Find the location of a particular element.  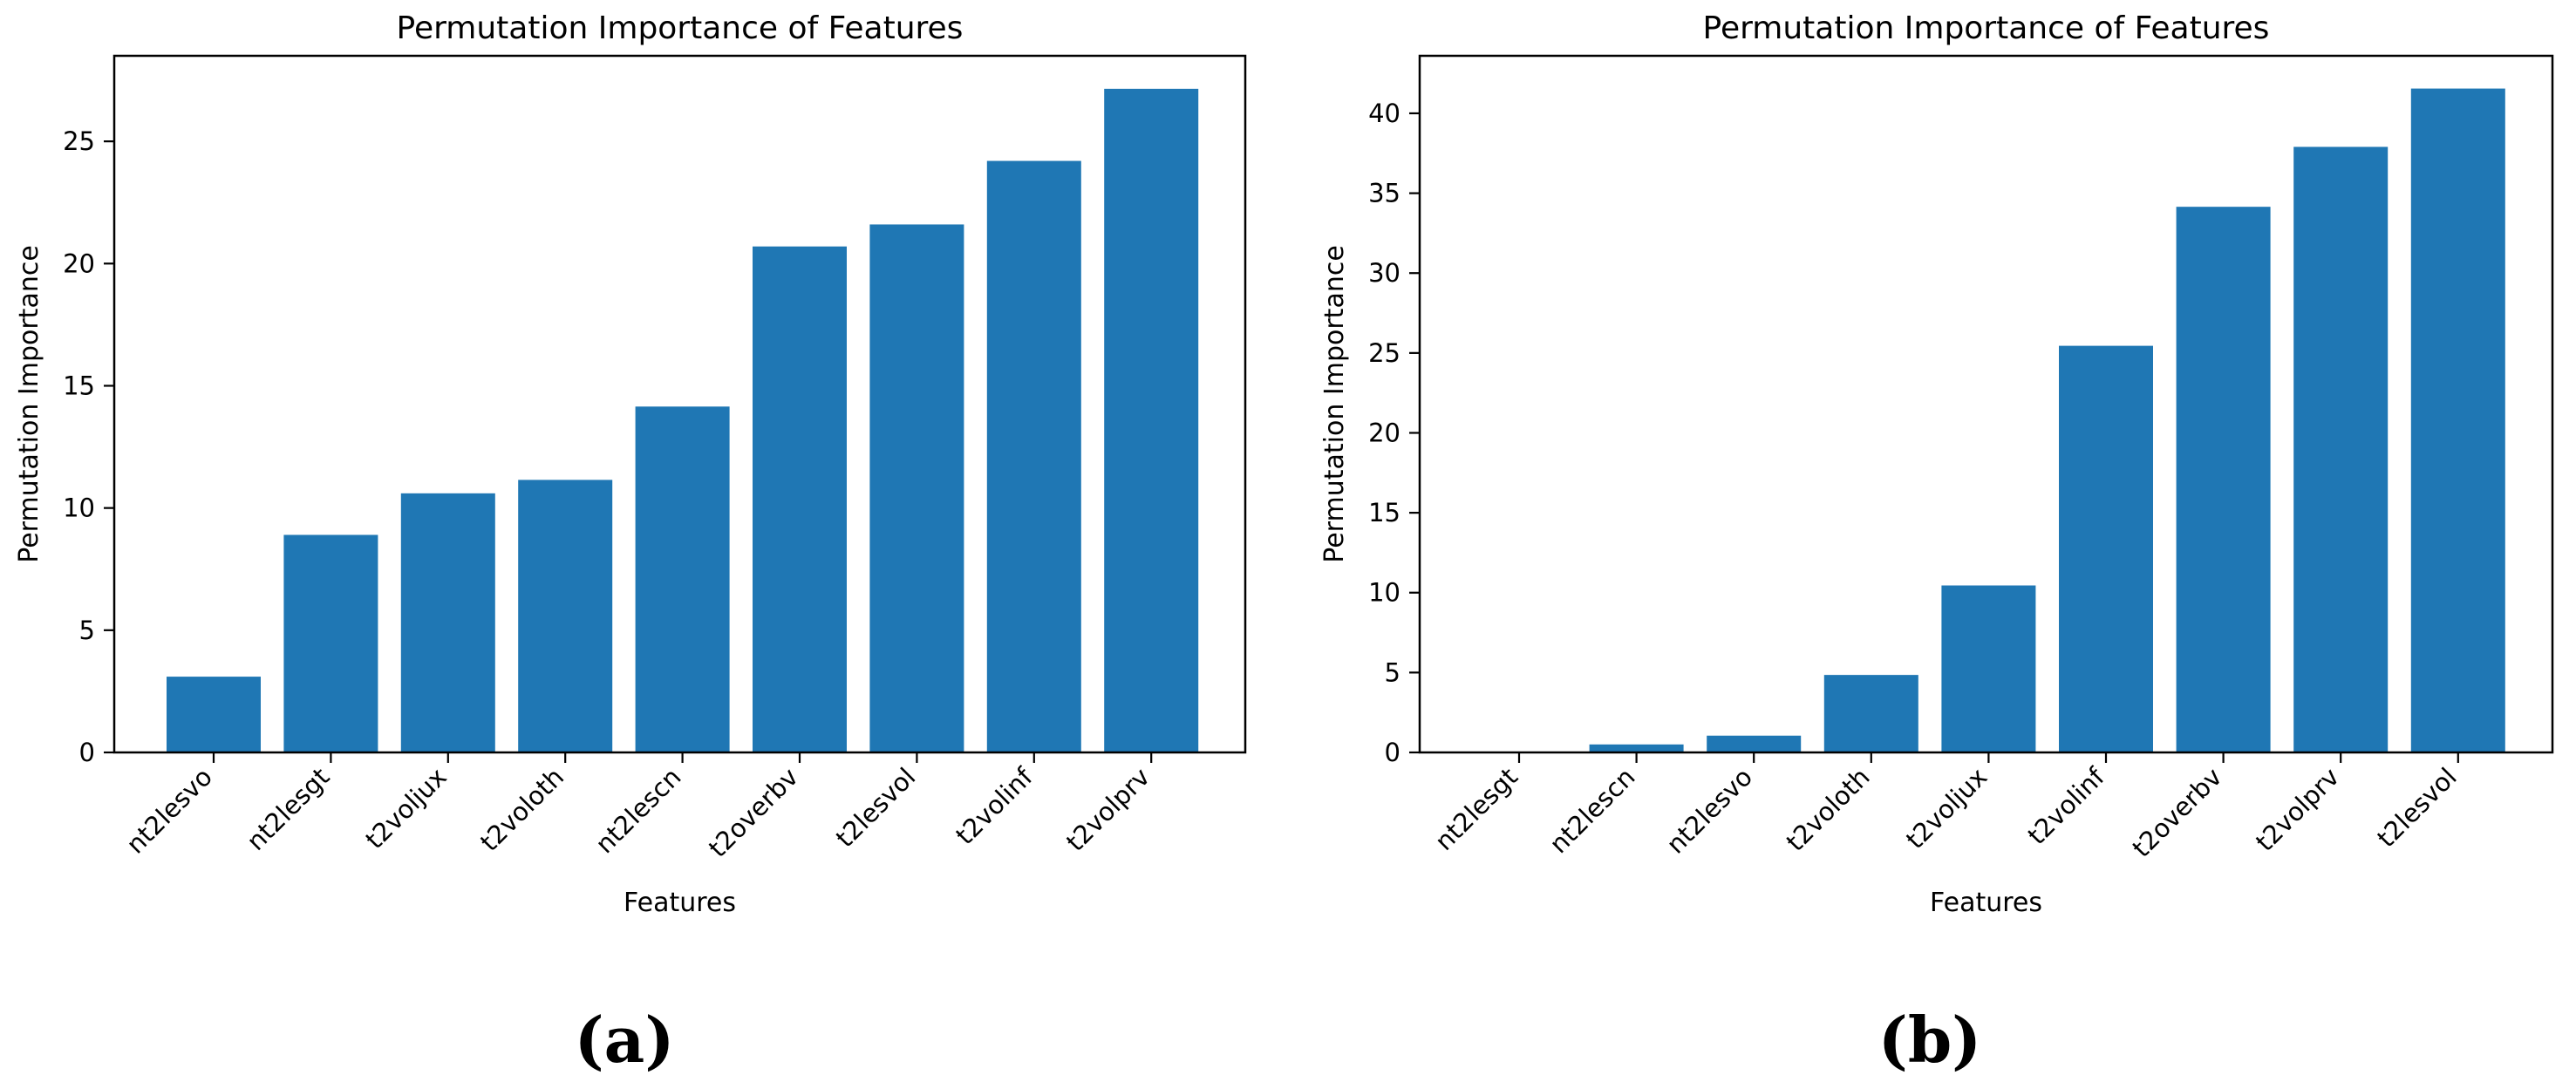

y-tick-label: 30 is located at coordinates (1384, 273).